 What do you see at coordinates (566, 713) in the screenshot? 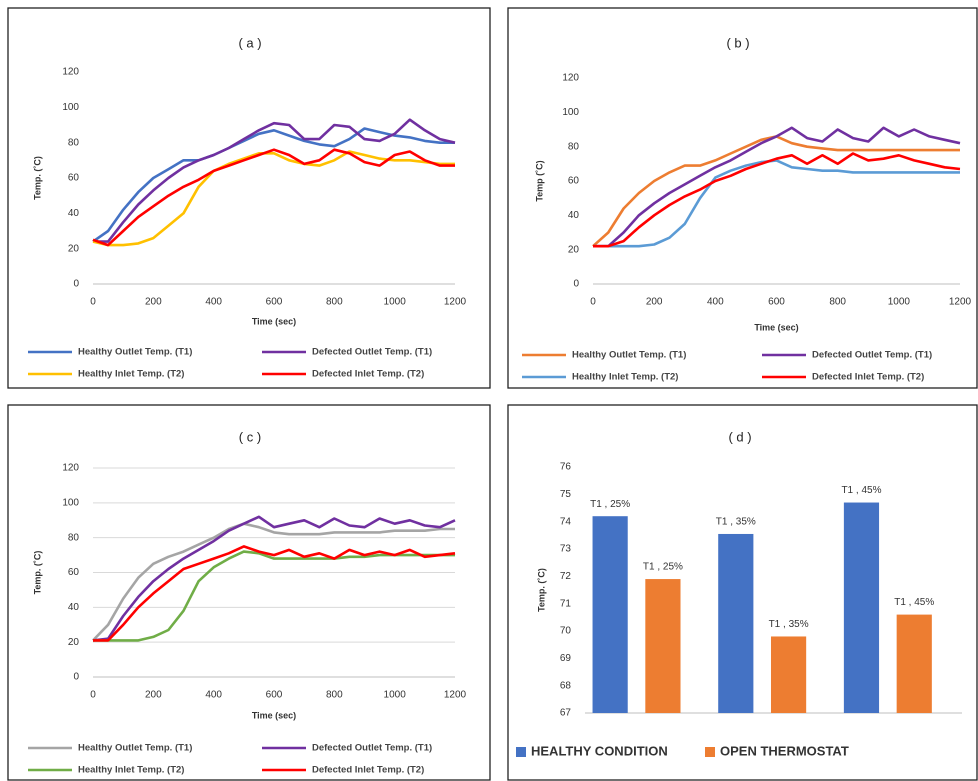
I see `y-tick-label: 67` at bounding box center [566, 713].